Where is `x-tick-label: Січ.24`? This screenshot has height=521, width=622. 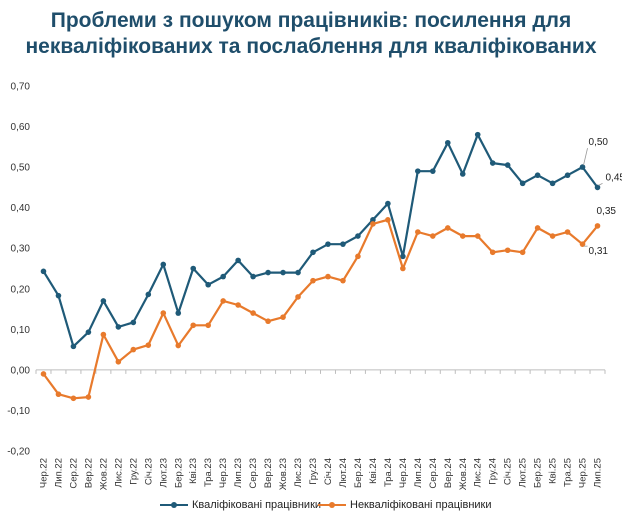
x-tick-label: Січ.24 is located at coordinates (328, 471).